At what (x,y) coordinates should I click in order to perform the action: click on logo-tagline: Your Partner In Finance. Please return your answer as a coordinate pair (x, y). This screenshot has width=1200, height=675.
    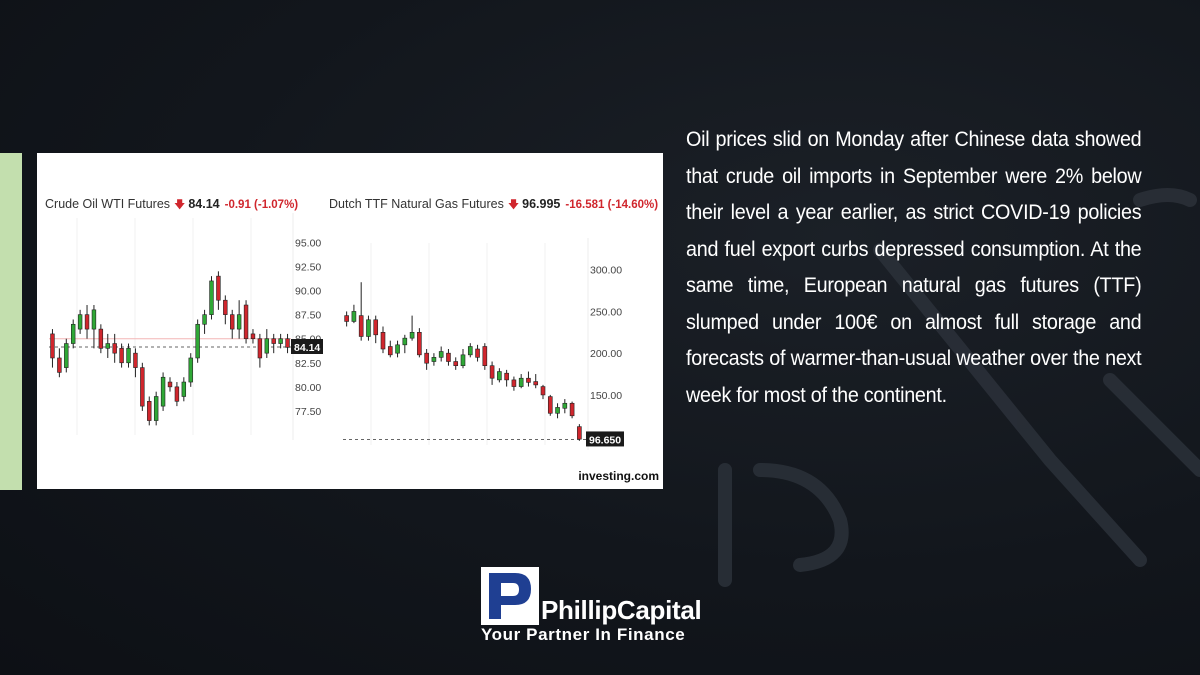
    Looking at the image, I should click on (583, 634).